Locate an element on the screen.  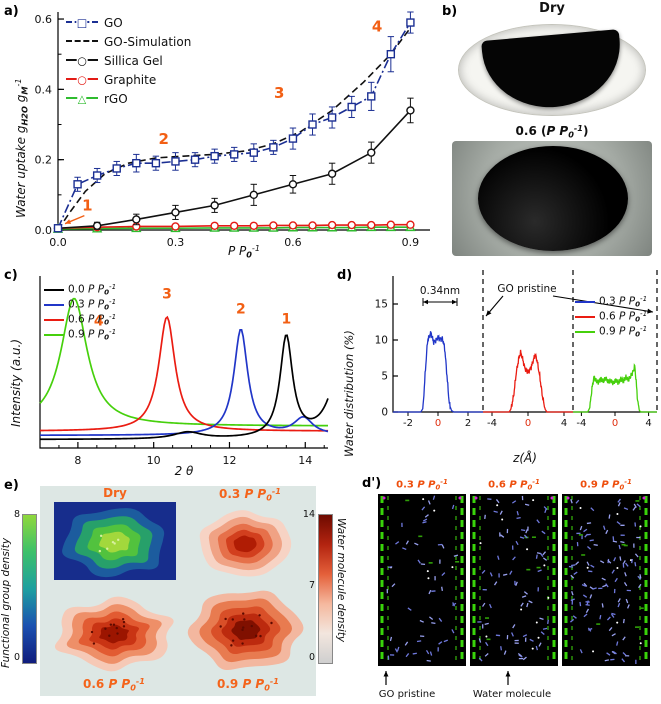
spacing-annotation: 0.34nm is located at coordinates (440, 291).